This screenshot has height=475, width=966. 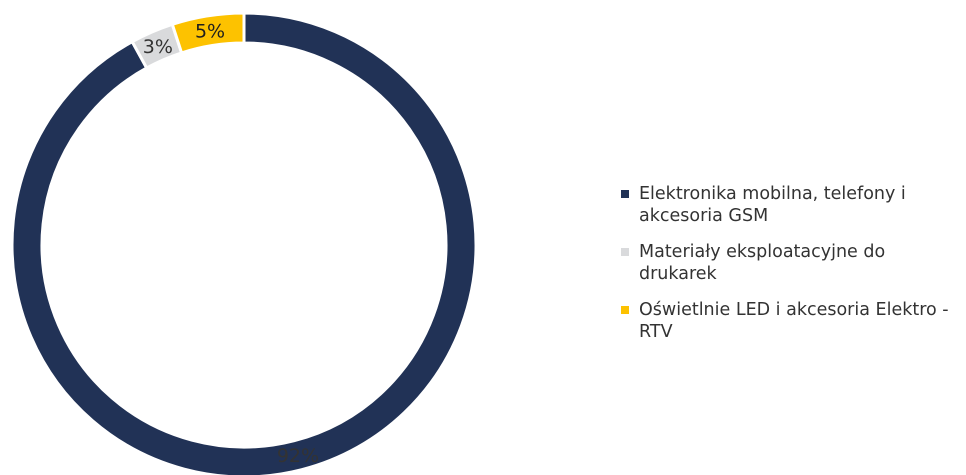 I want to click on legend-label: Oświetlnie LED i akcesoria Elektro - RTV, so click(x=794, y=321).